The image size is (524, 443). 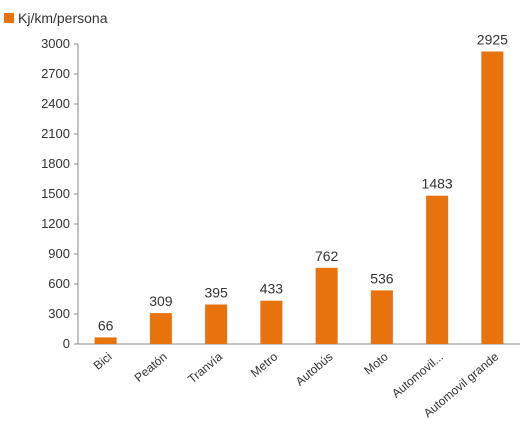 What do you see at coordinates (55, 43) in the screenshot?
I see `y-tick-label: 3000` at bounding box center [55, 43].